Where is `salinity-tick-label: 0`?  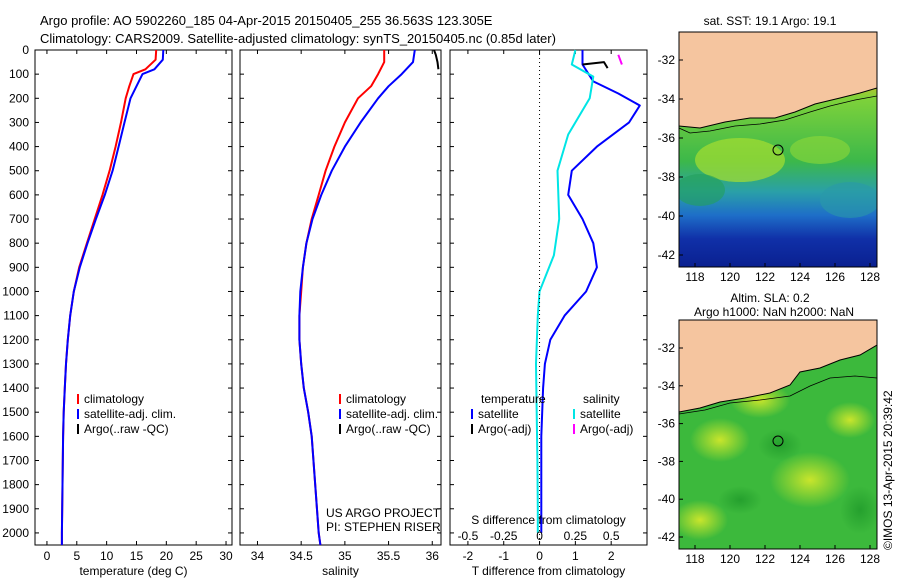
salinity-tick-label: 0 is located at coordinates (539, 536).